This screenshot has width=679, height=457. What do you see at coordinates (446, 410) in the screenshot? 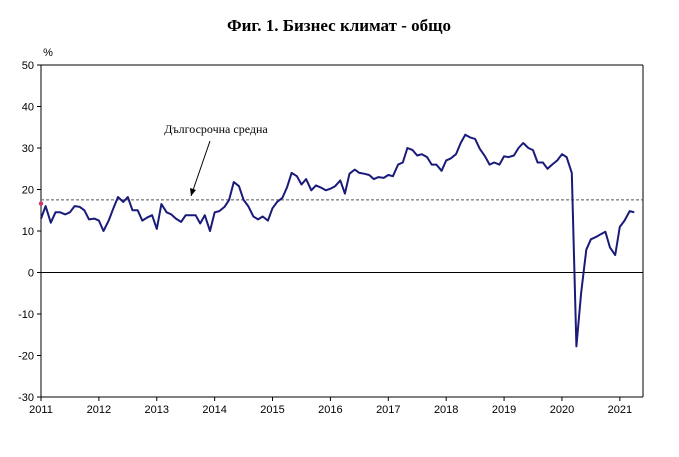
I see `x-tick-label: 2018` at bounding box center [446, 410].